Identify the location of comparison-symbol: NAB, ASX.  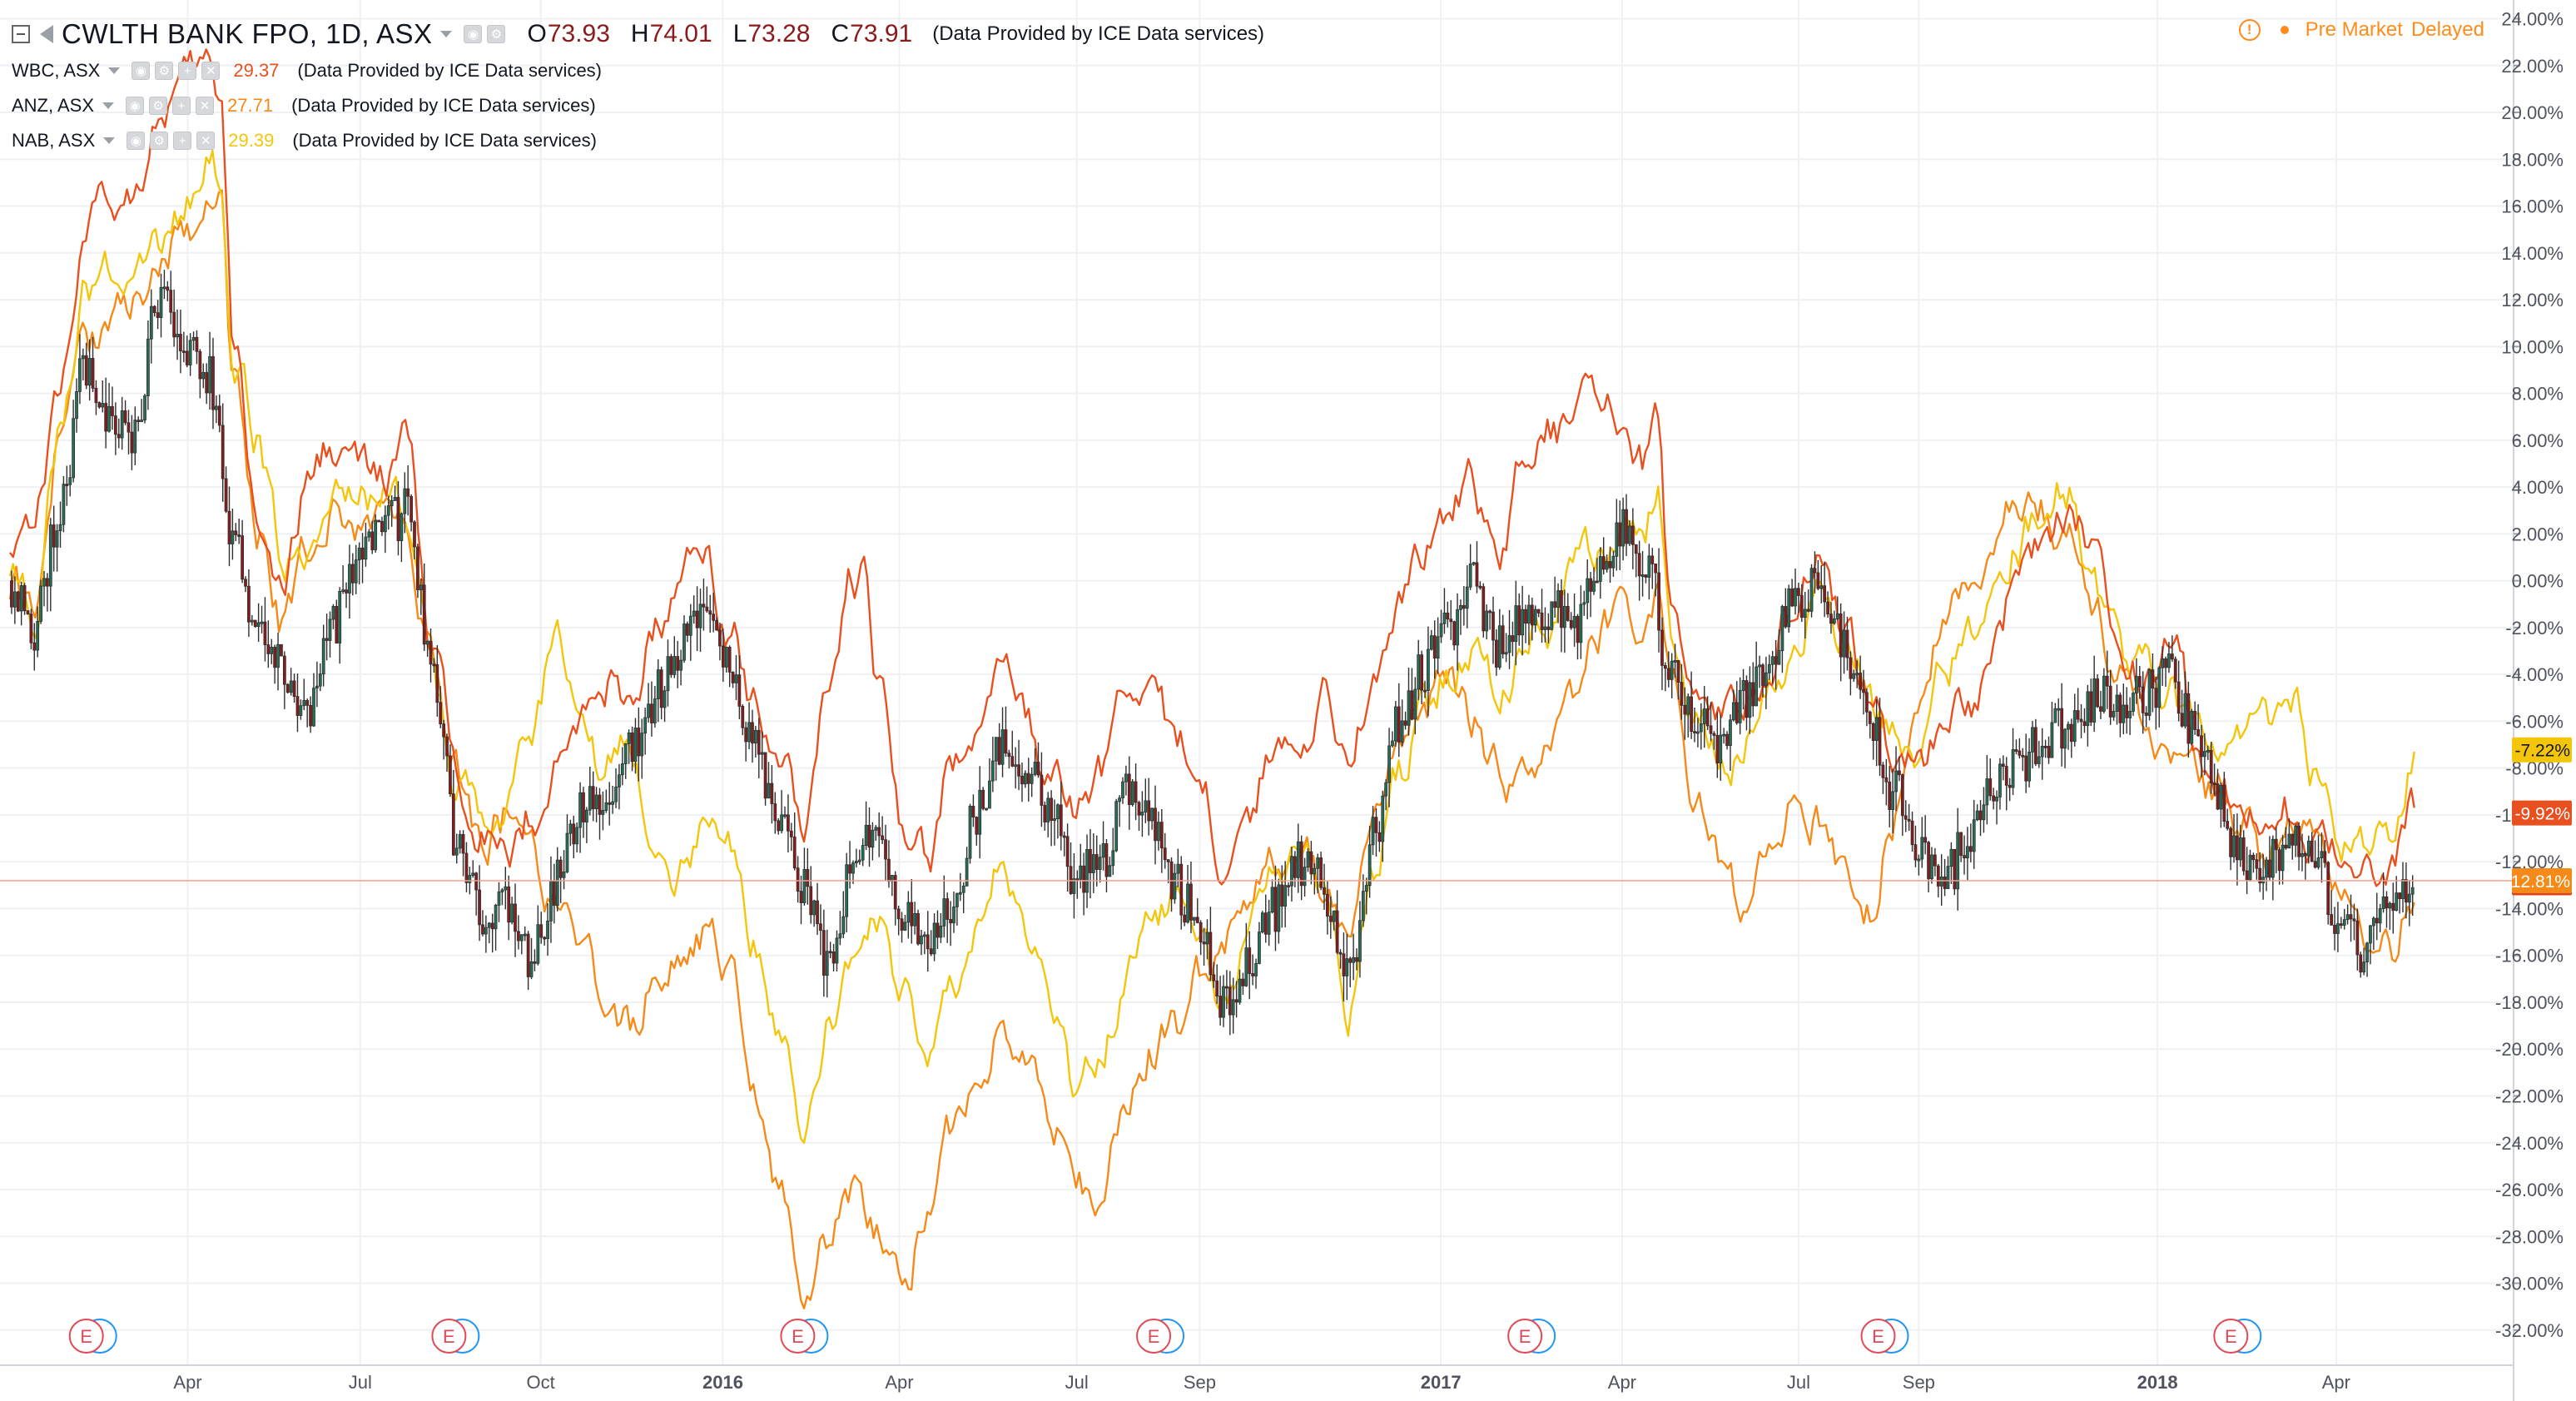
(54, 140).